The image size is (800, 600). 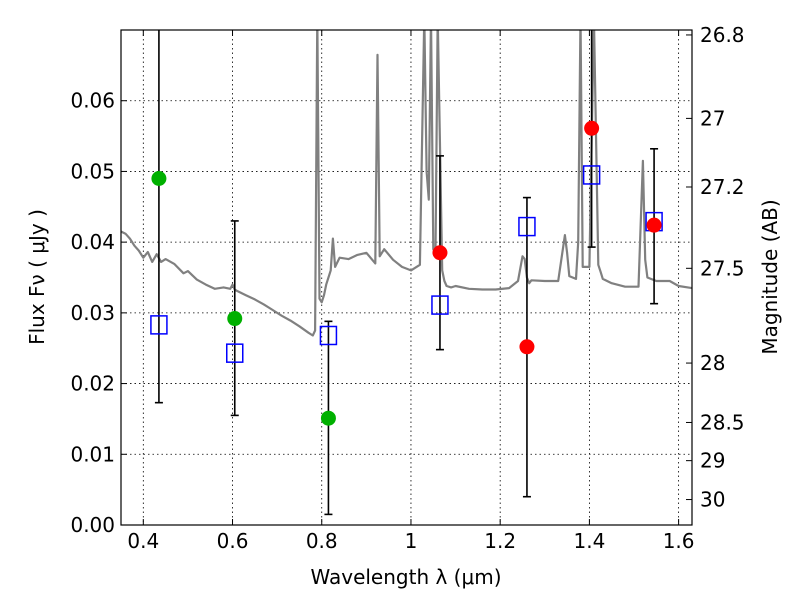 What do you see at coordinates (37, 277) in the screenshot?
I see `y-axis-label: Flux Fν ( μJy )` at bounding box center [37, 277].